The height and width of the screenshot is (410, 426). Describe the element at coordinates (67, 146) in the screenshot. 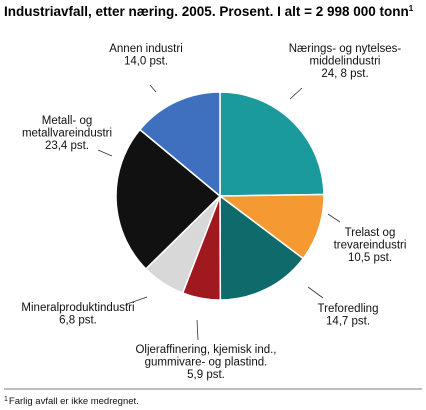

I see `slice-label-5-line-2: 23,4 pst.` at that location.